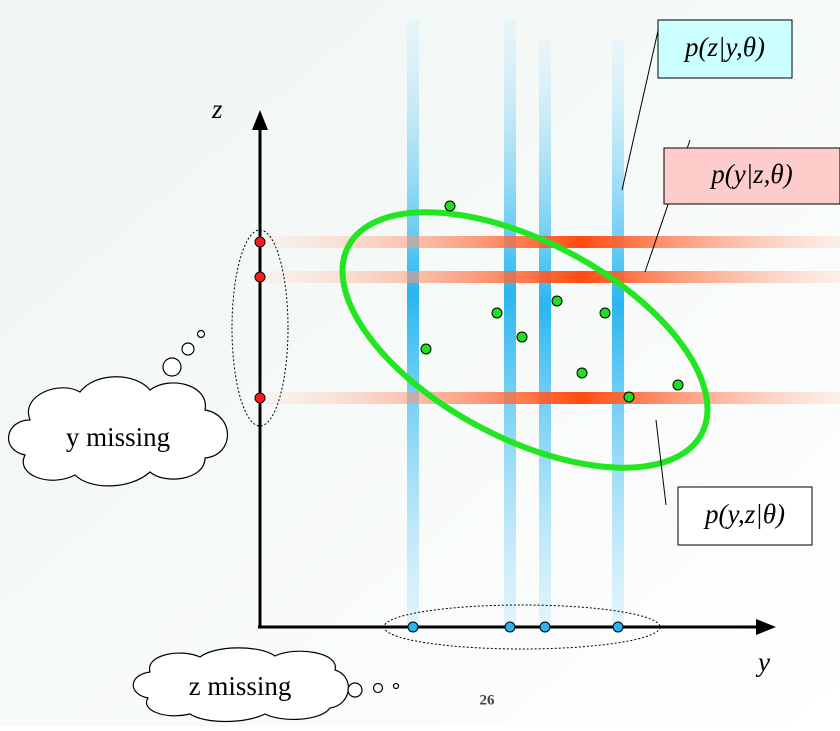 The height and width of the screenshot is (731, 840). Describe the element at coordinates (217, 109) in the screenshot. I see `z-axis-label: z` at that location.